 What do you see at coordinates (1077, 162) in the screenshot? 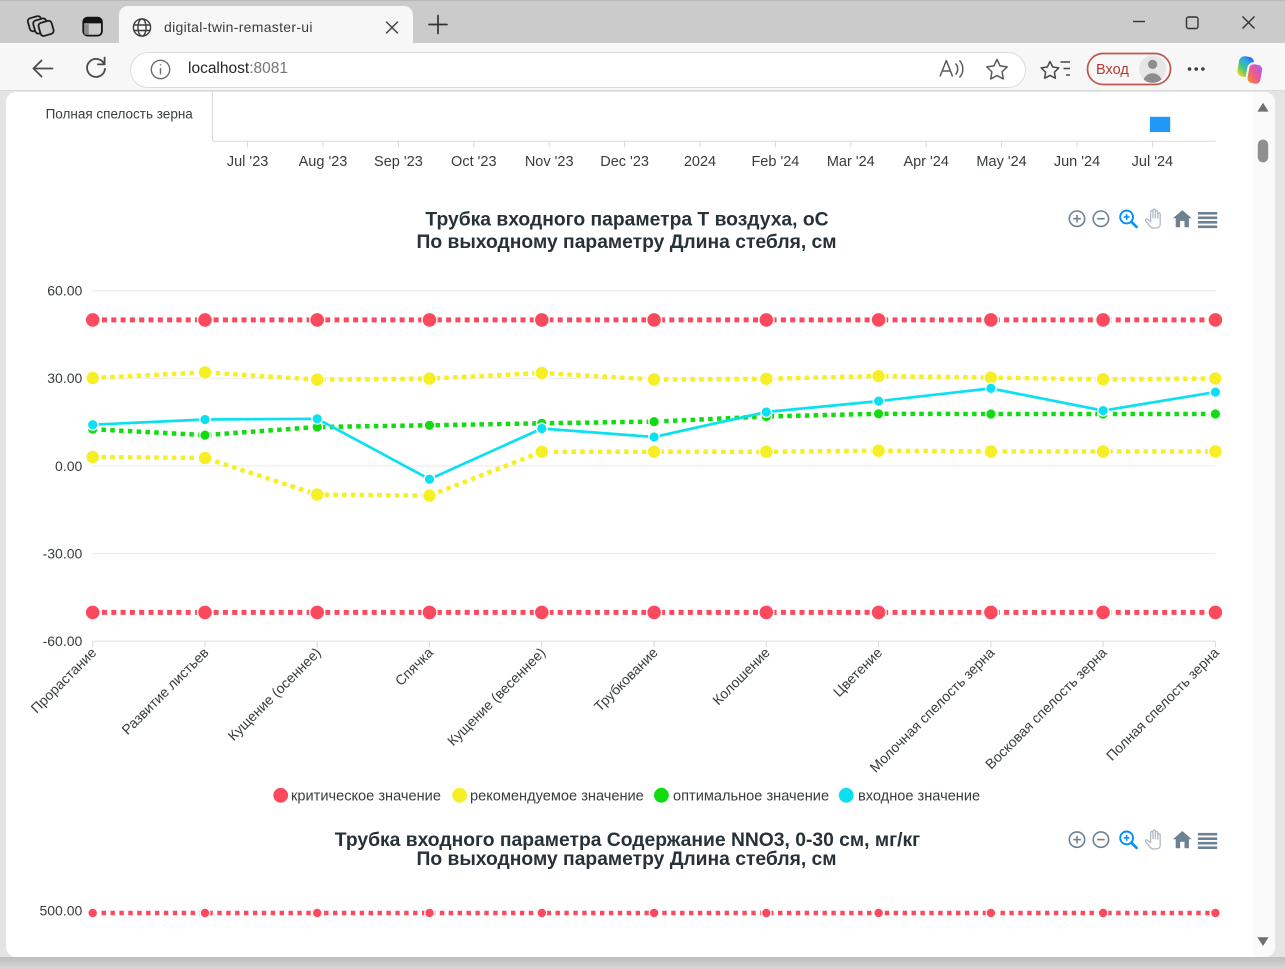
I see `svg-text: Jun '24` at bounding box center [1077, 162].